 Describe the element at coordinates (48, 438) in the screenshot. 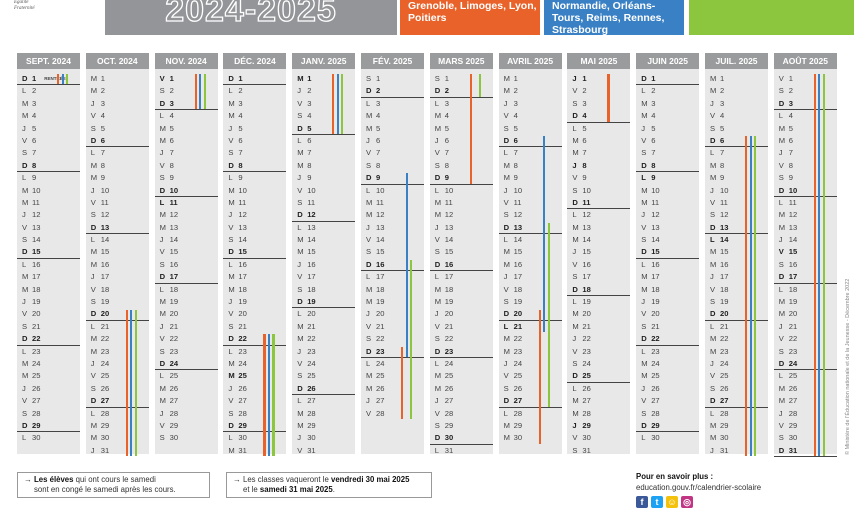

I see `day-row: L 30` at that location.